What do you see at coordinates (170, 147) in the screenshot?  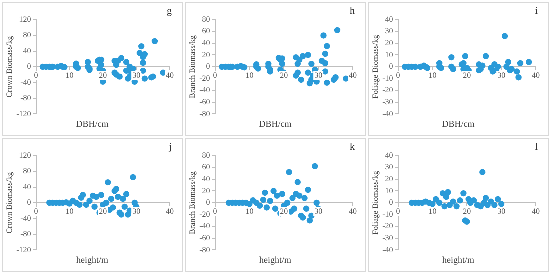 I see `chart-title: j` at bounding box center [170, 147].